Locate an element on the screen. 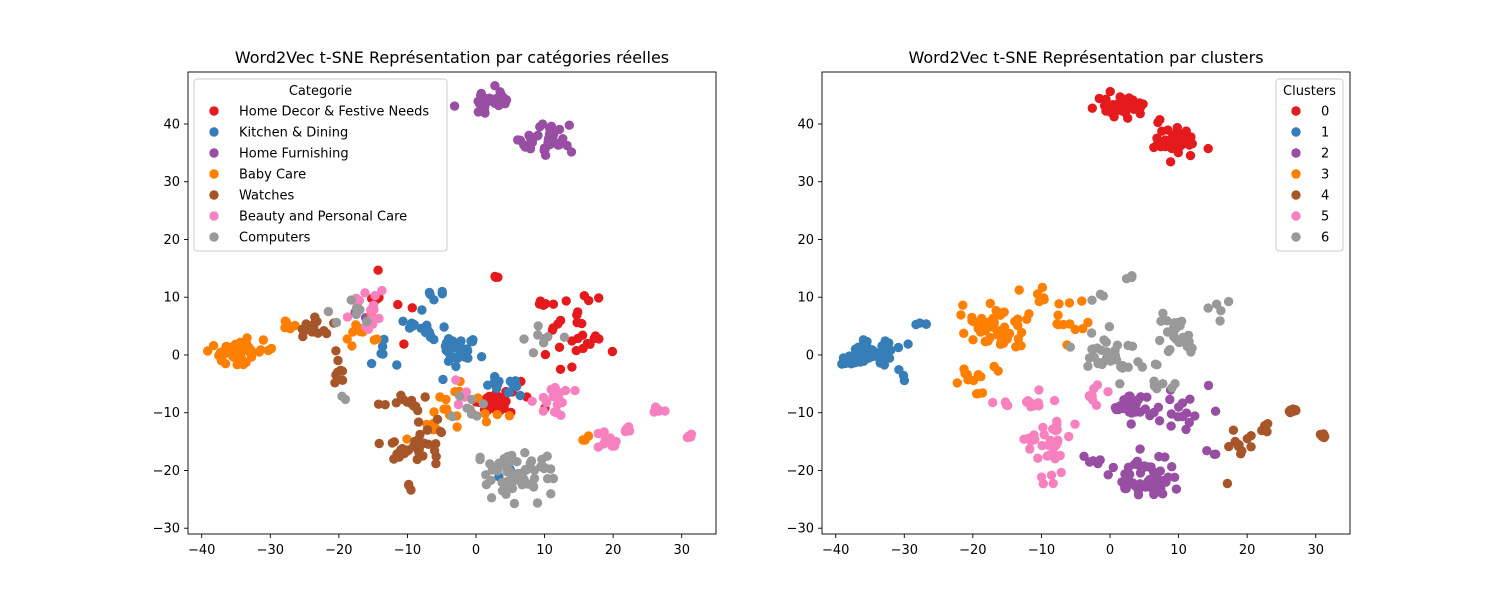  legend-label: Home Furnishing is located at coordinates (294, 154).